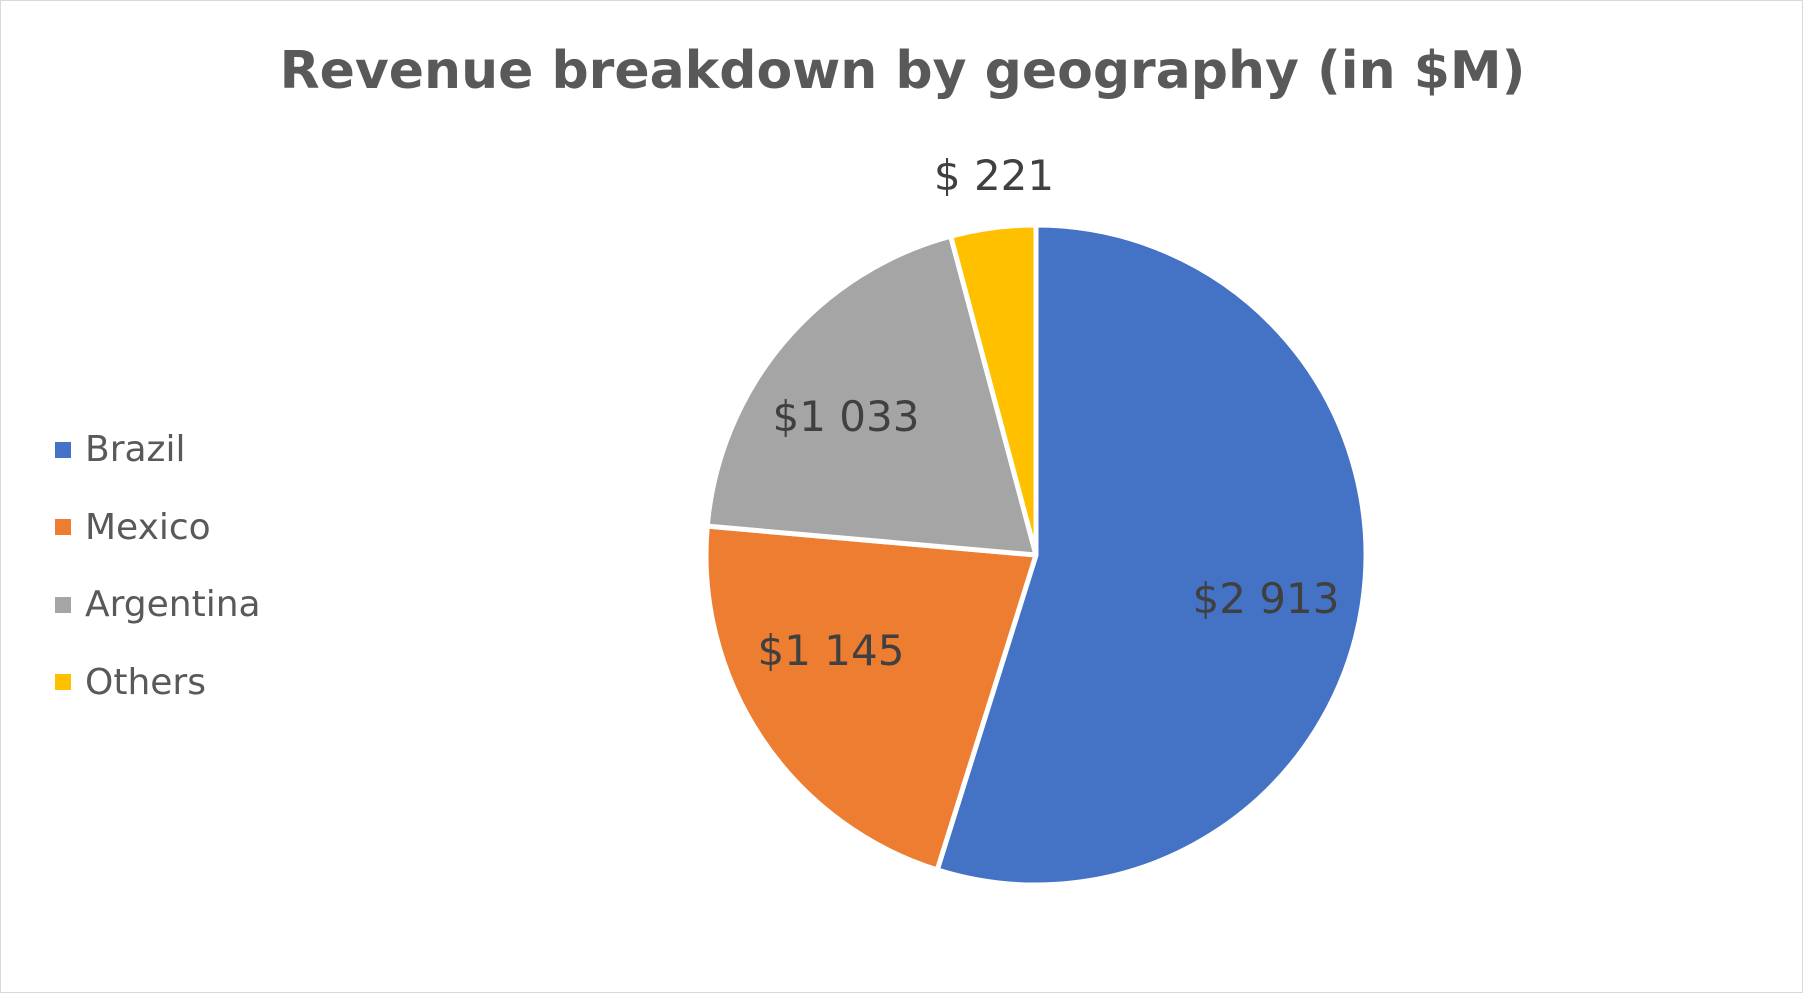 The height and width of the screenshot is (994, 1803). I want to click on legend-label-brazil: Brazil, so click(135, 450).